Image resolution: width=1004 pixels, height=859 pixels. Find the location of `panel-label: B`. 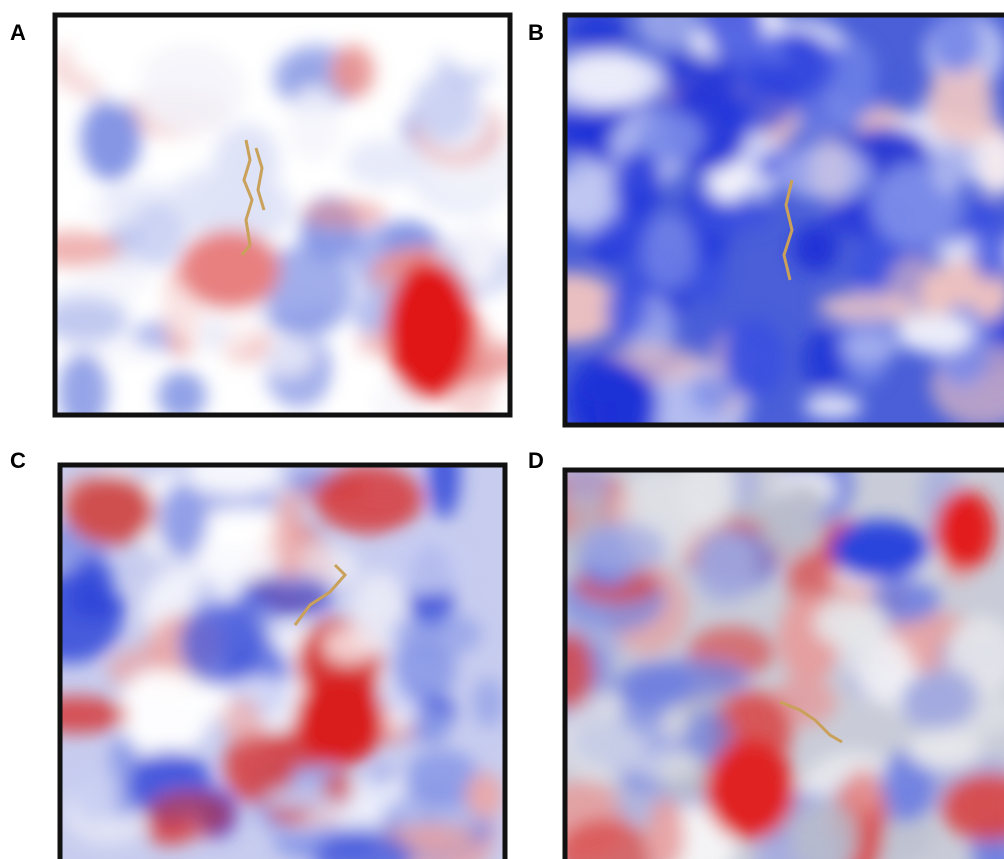

panel-label: B is located at coordinates (536, 32).